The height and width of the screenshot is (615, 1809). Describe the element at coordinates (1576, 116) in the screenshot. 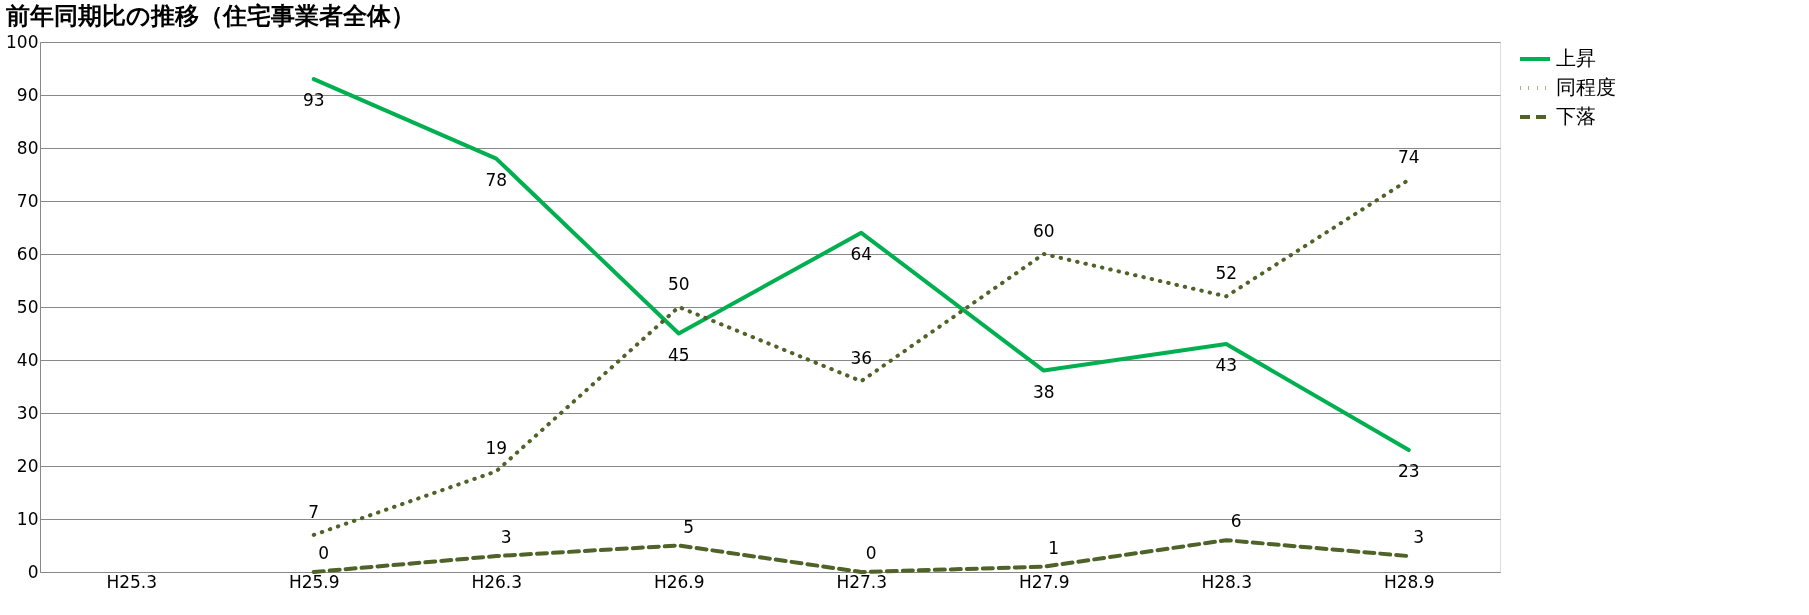

I see `legend-label: 下落` at that location.